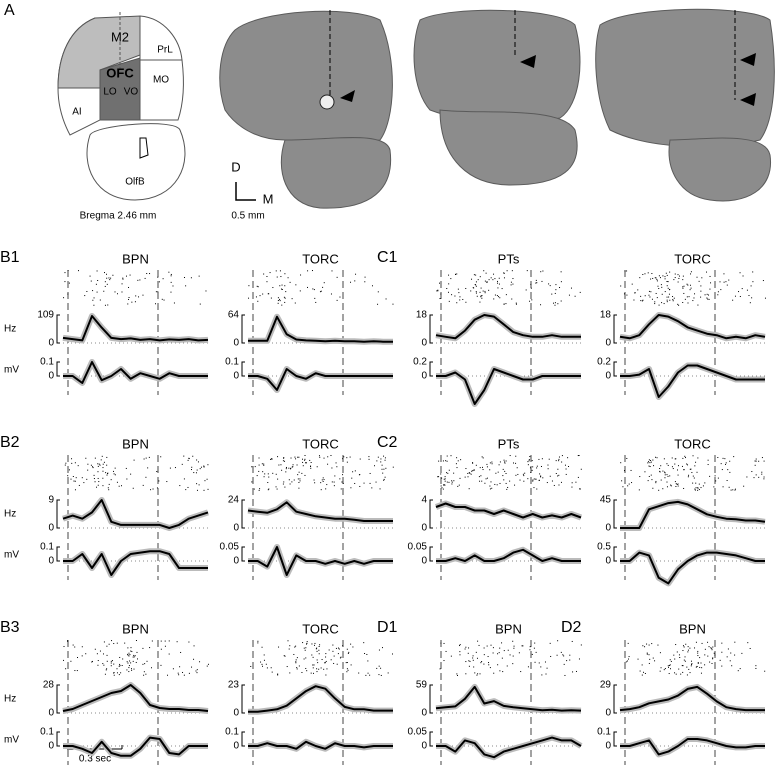 The width and height of the screenshot is (778, 771). What do you see at coordinates (135, 182) in the screenshot?
I see `region-label: OlfB` at bounding box center [135, 182].